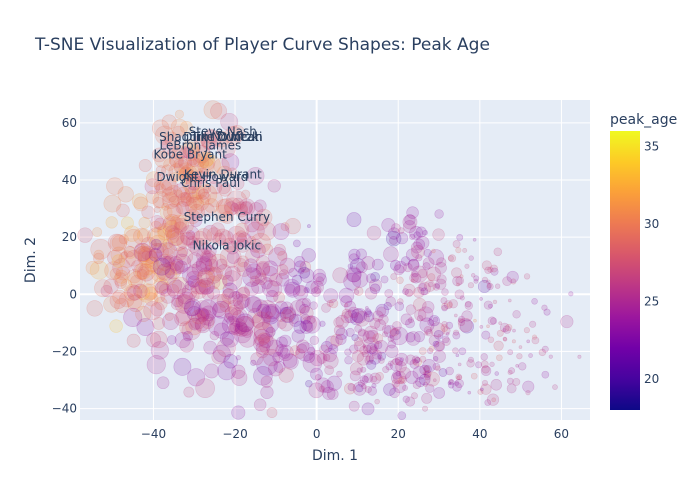  I want to click on player-label: Stephen Curry, so click(227, 217).